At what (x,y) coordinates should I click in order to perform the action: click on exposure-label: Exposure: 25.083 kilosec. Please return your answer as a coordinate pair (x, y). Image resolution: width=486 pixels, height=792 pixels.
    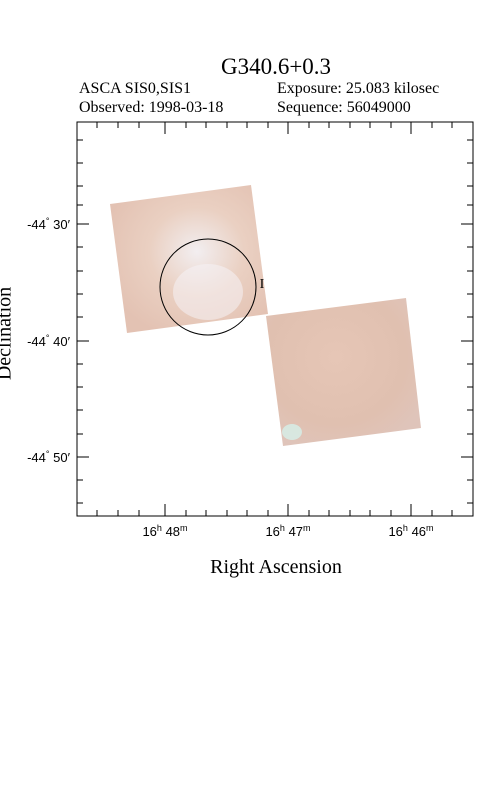
    Looking at the image, I should click on (358, 88).